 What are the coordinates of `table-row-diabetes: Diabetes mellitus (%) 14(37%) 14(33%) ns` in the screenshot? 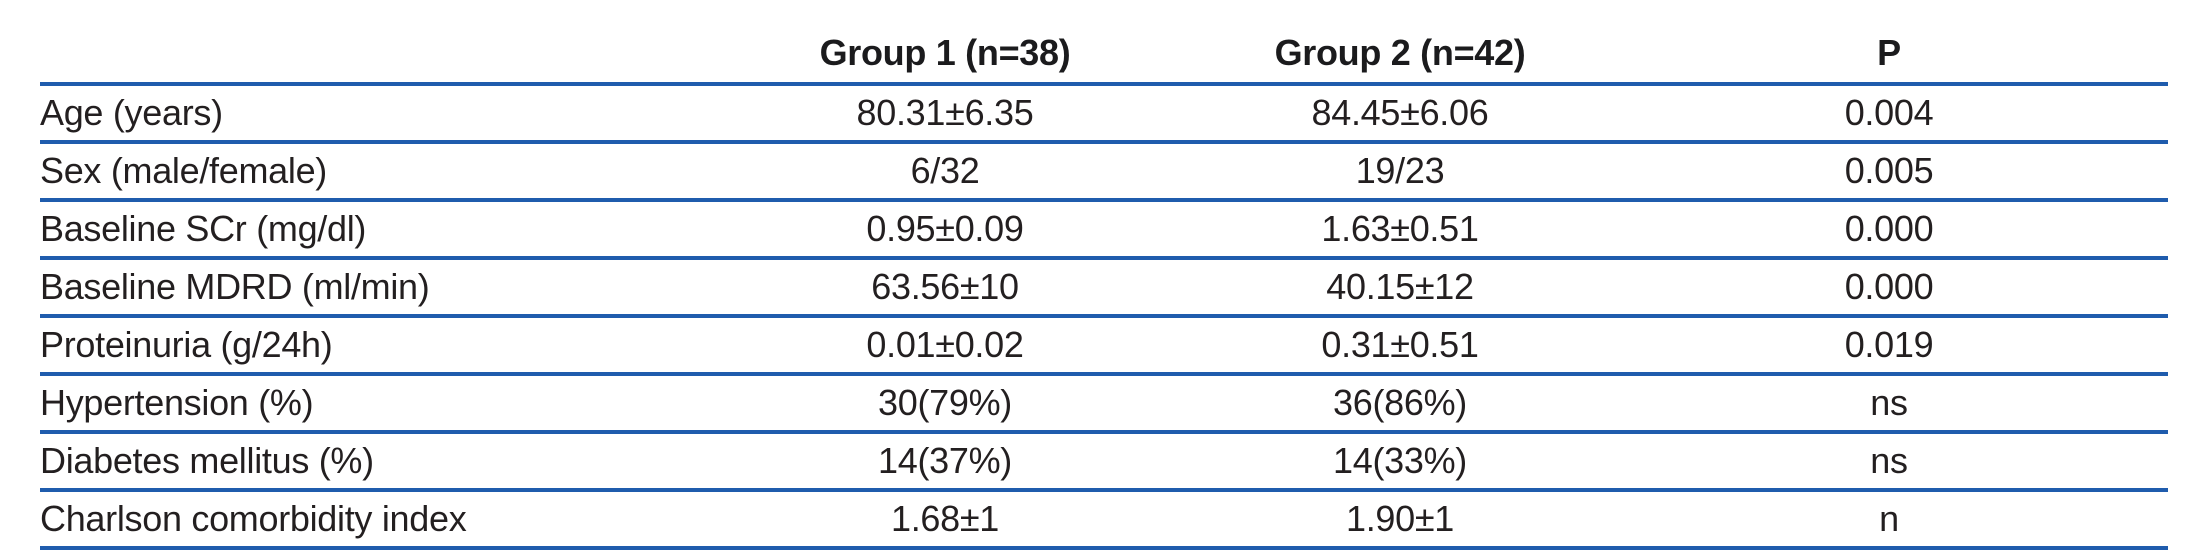 It's located at (1104, 462).